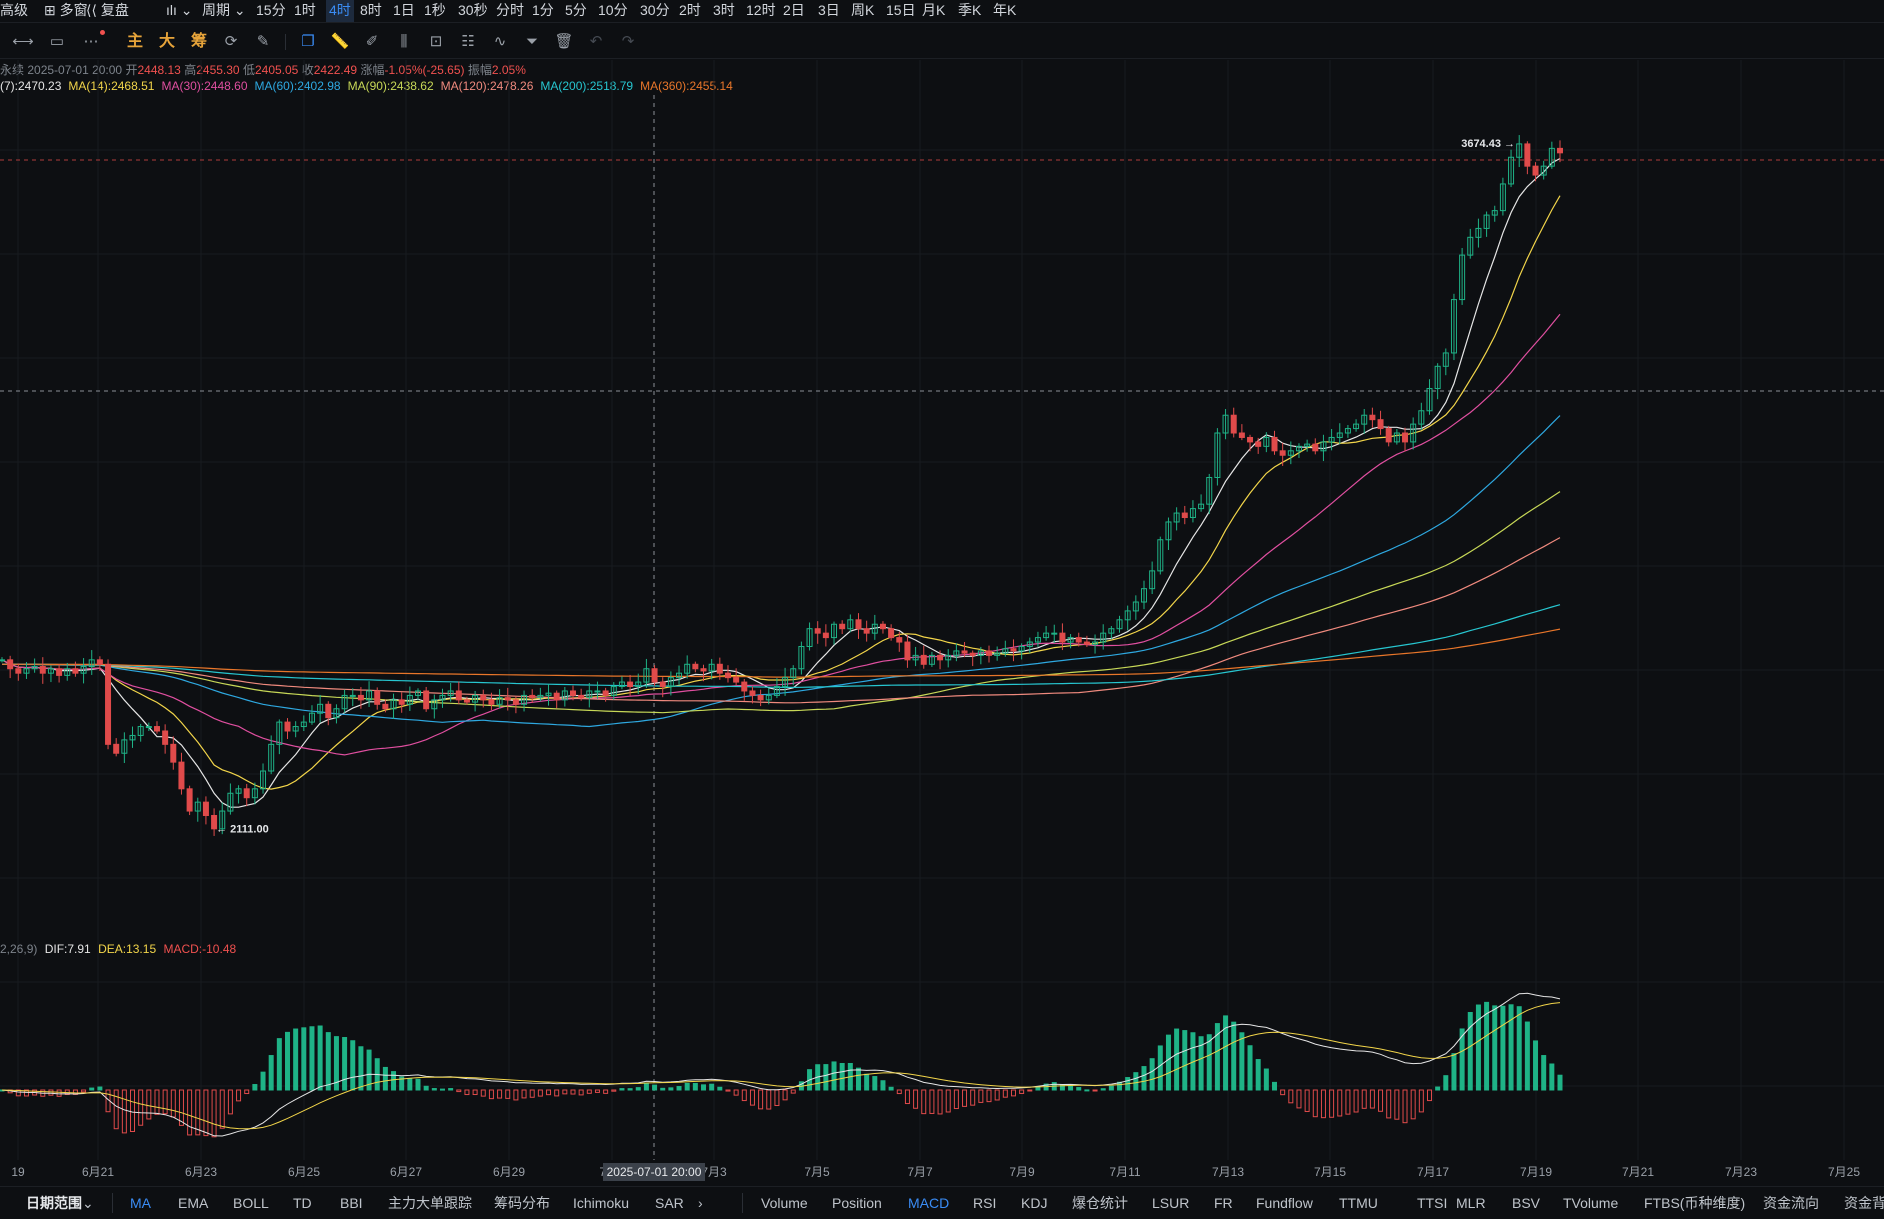  What do you see at coordinates (970, 10) in the screenshot?
I see `period-item: 季K` at bounding box center [970, 10].